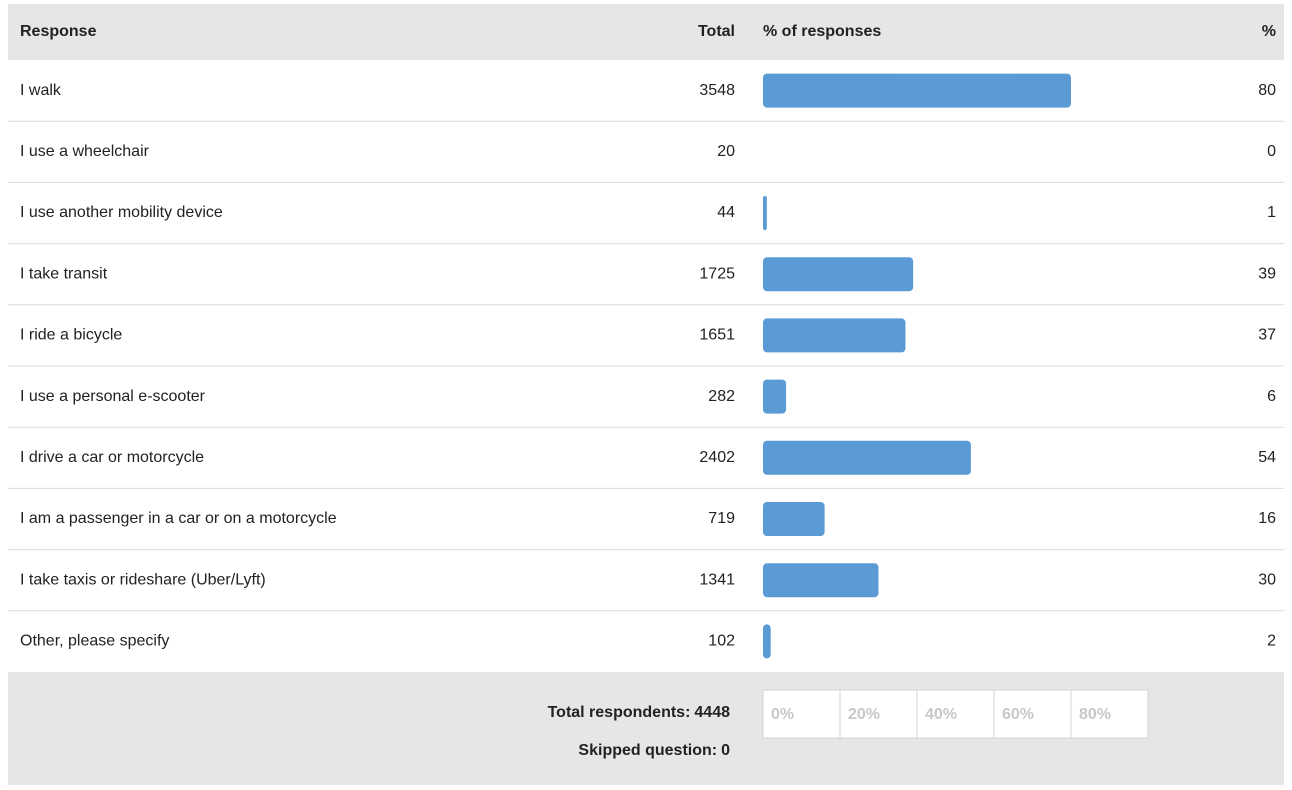 This screenshot has height=790, width=1292. Describe the element at coordinates (1267, 90) in the screenshot. I see `percent-cell: 80` at that location.